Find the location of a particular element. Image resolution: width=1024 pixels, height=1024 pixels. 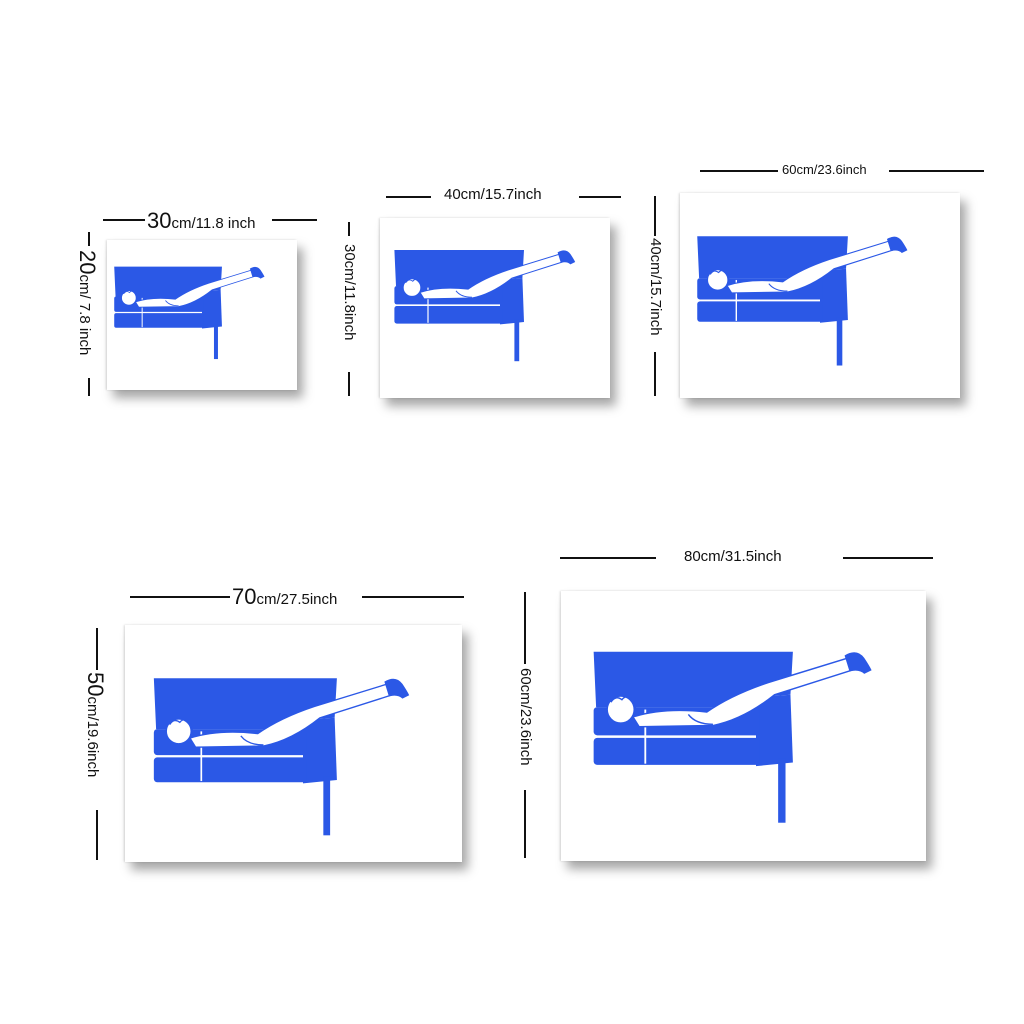

height-label-40: 40cm/15.7inch is located at coordinates (655, 287).